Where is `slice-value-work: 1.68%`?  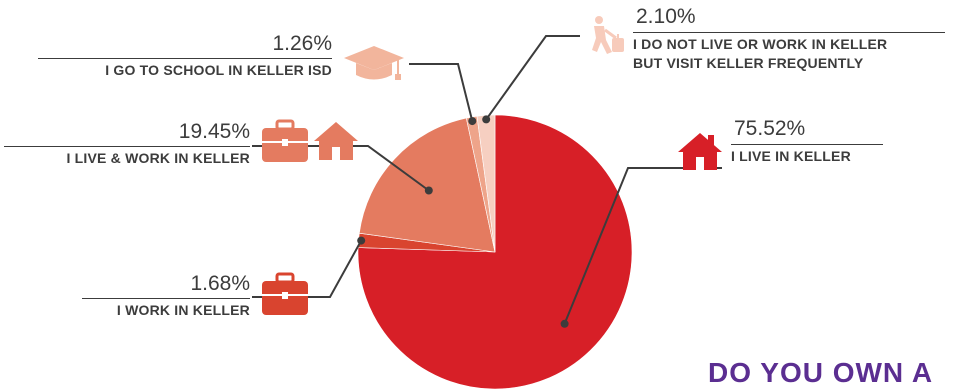 slice-value-work: 1.68% is located at coordinates (220, 284).